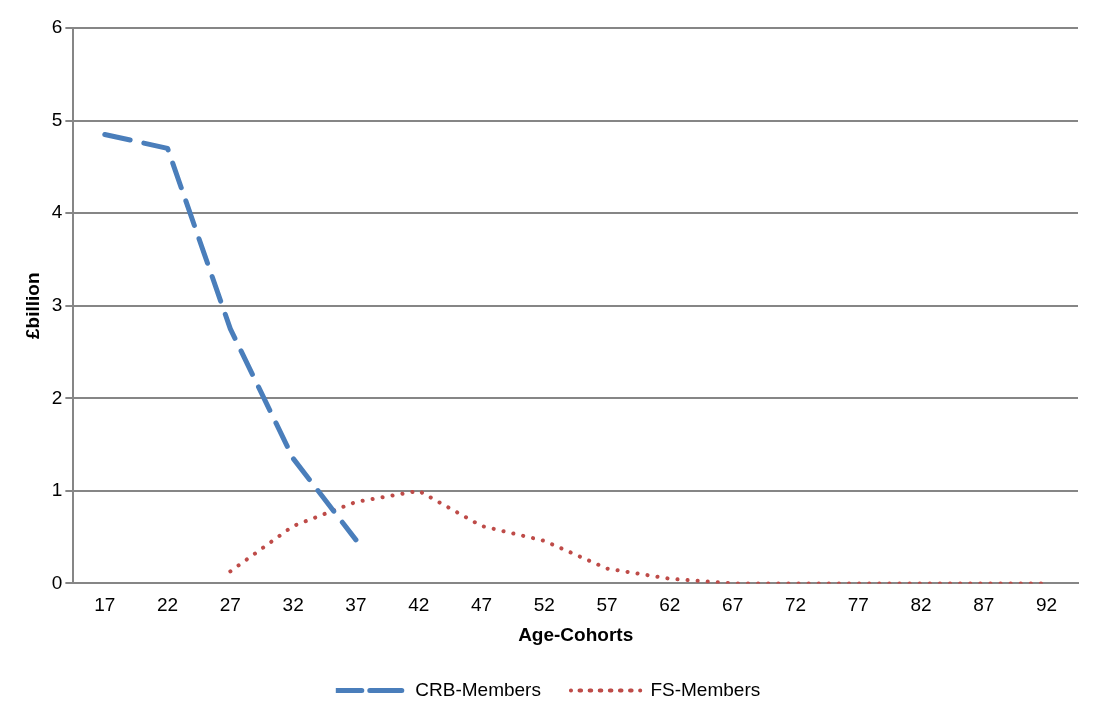 The height and width of the screenshot is (728, 1116). I want to click on x-tick-label: 72, so click(795, 605).